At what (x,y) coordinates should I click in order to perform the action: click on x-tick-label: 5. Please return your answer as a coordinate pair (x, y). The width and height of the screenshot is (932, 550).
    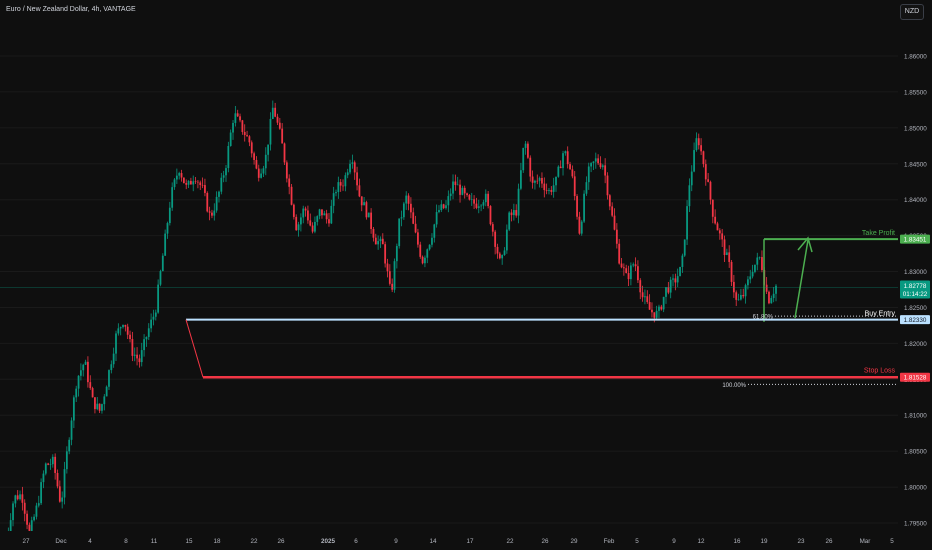
    Looking at the image, I should click on (637, 541).